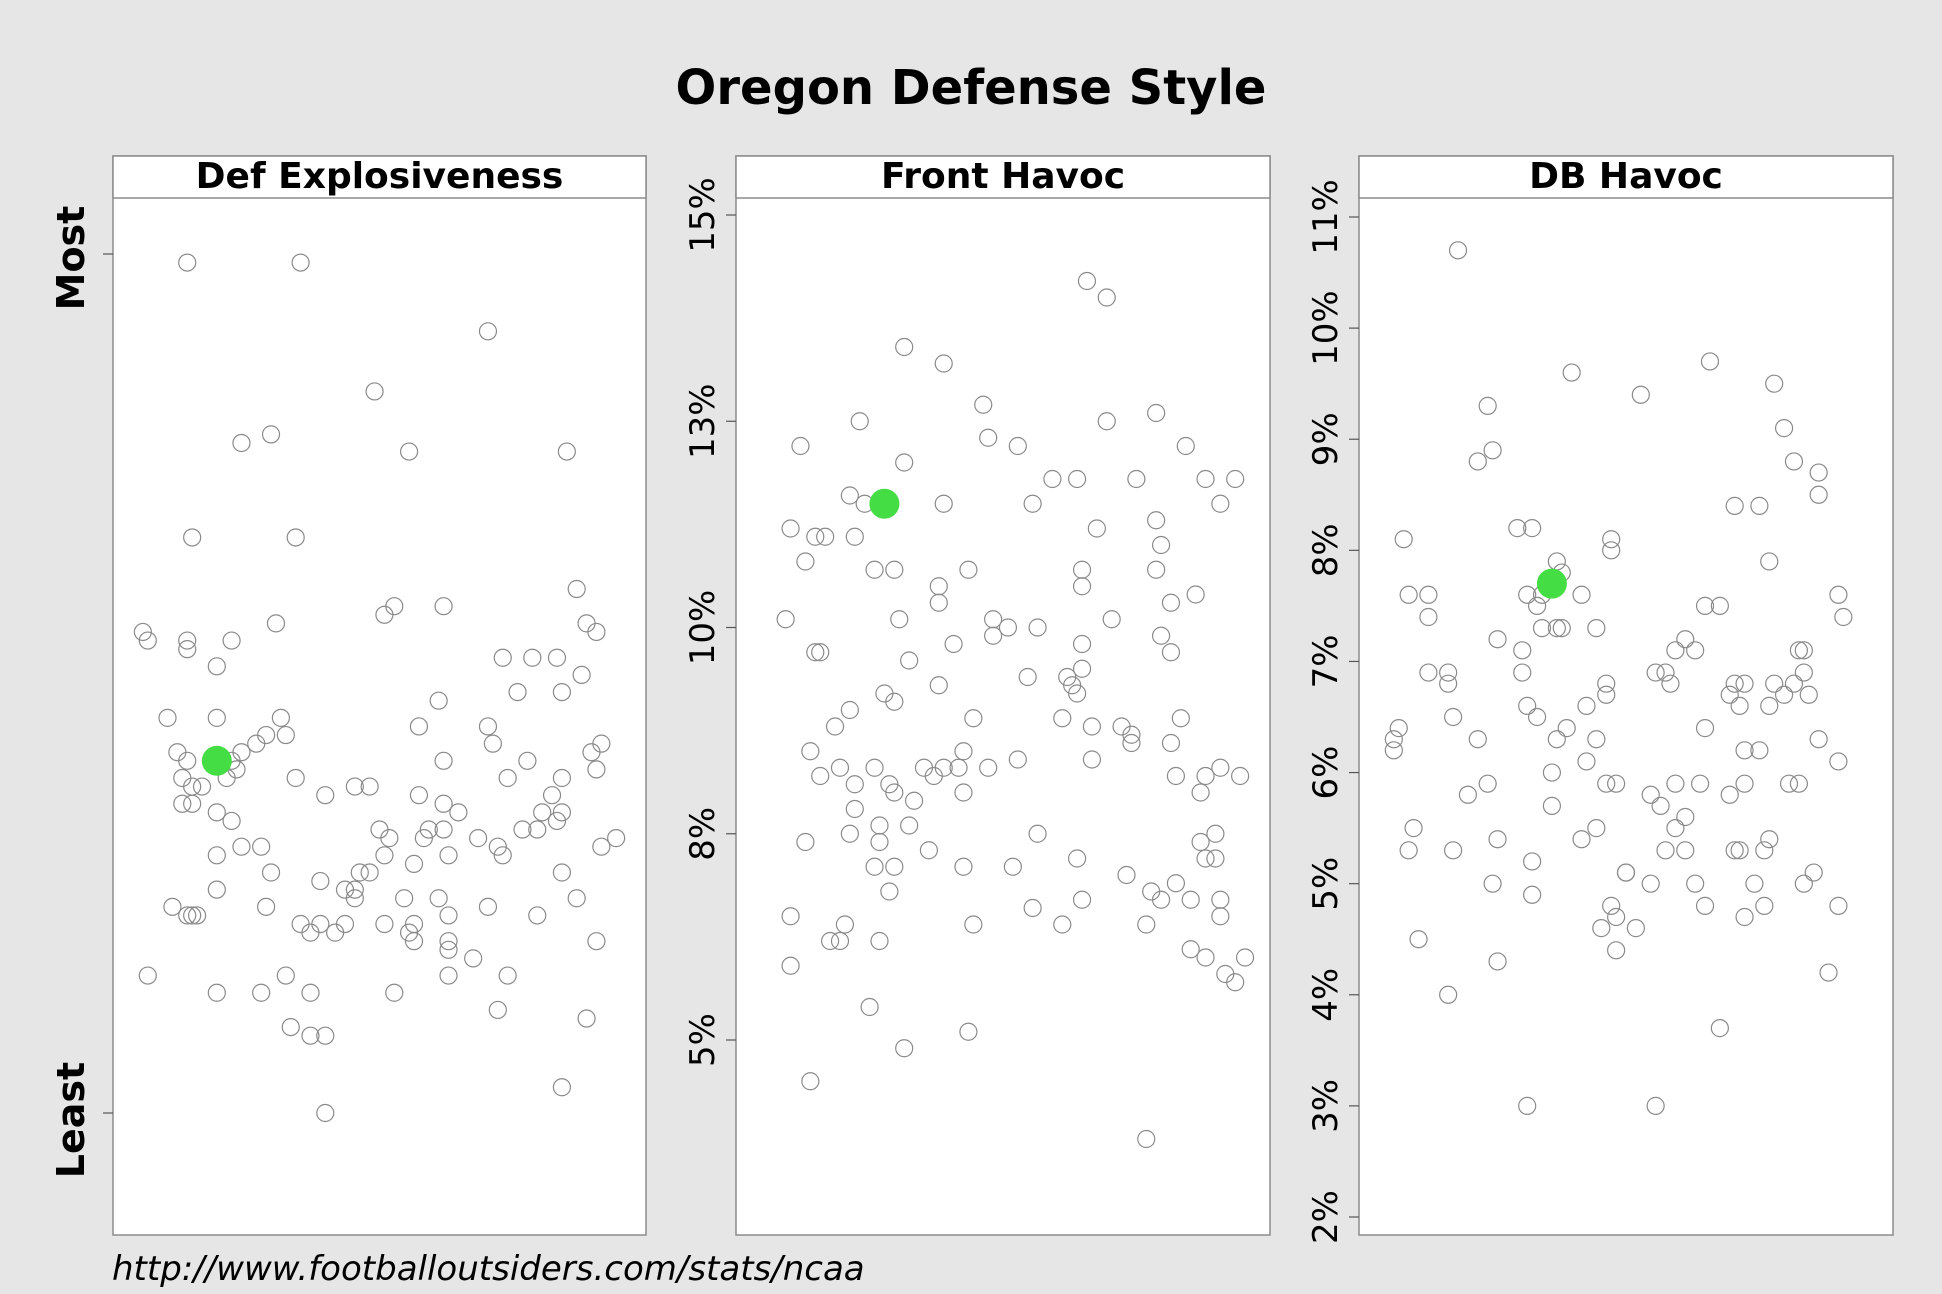  I want to click on y-tick-label: 3%, so click(1326, 1106).